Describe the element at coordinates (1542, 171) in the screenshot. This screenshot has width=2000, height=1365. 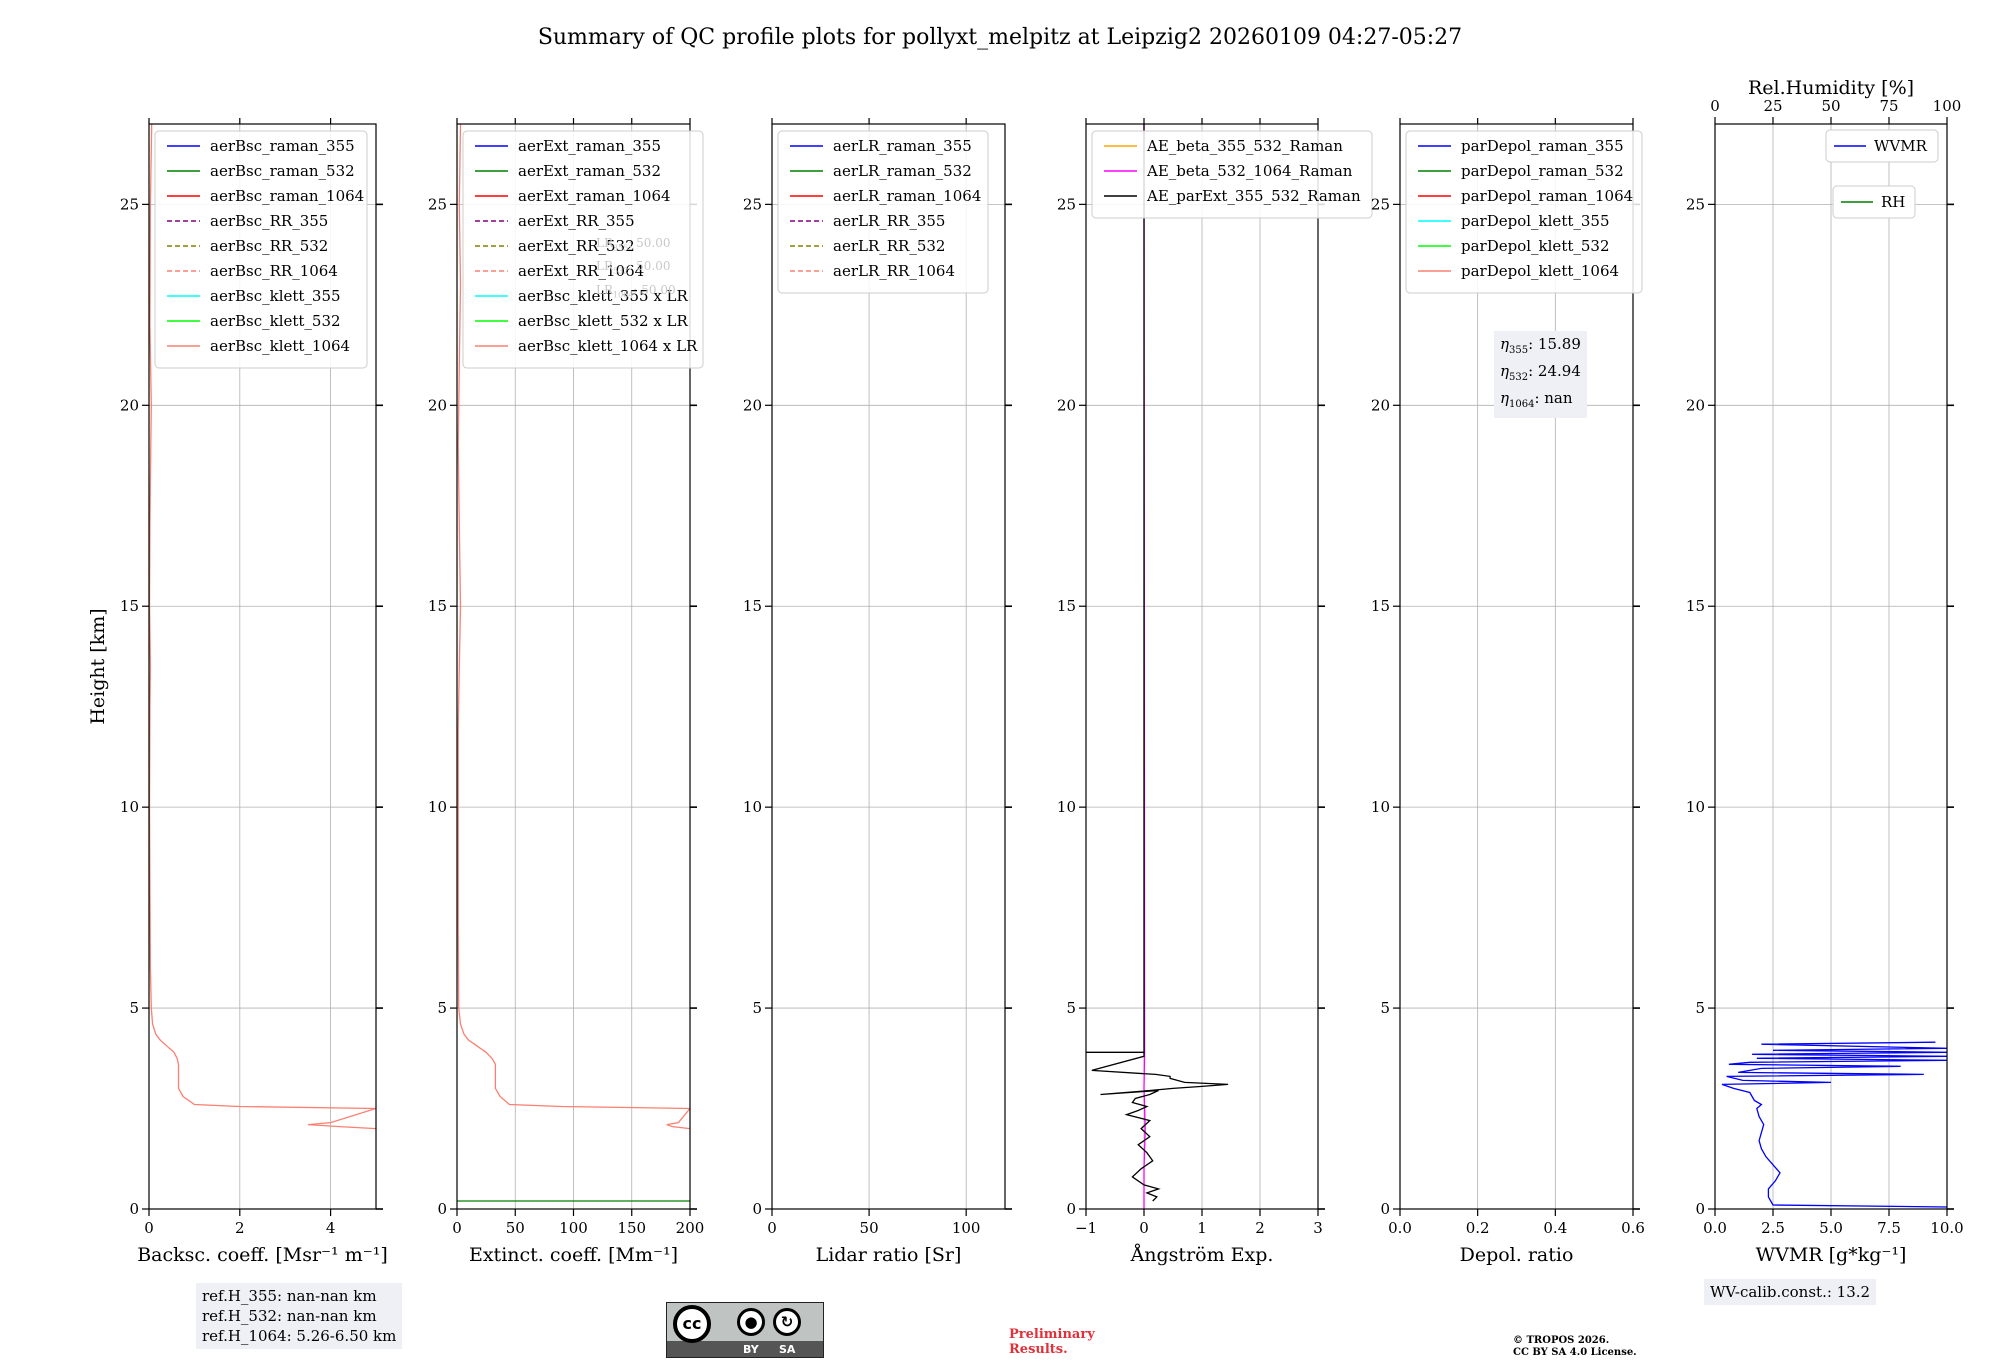
I see `legend-label-parDepol_raman_532: parDepol_raman_532` at that location.